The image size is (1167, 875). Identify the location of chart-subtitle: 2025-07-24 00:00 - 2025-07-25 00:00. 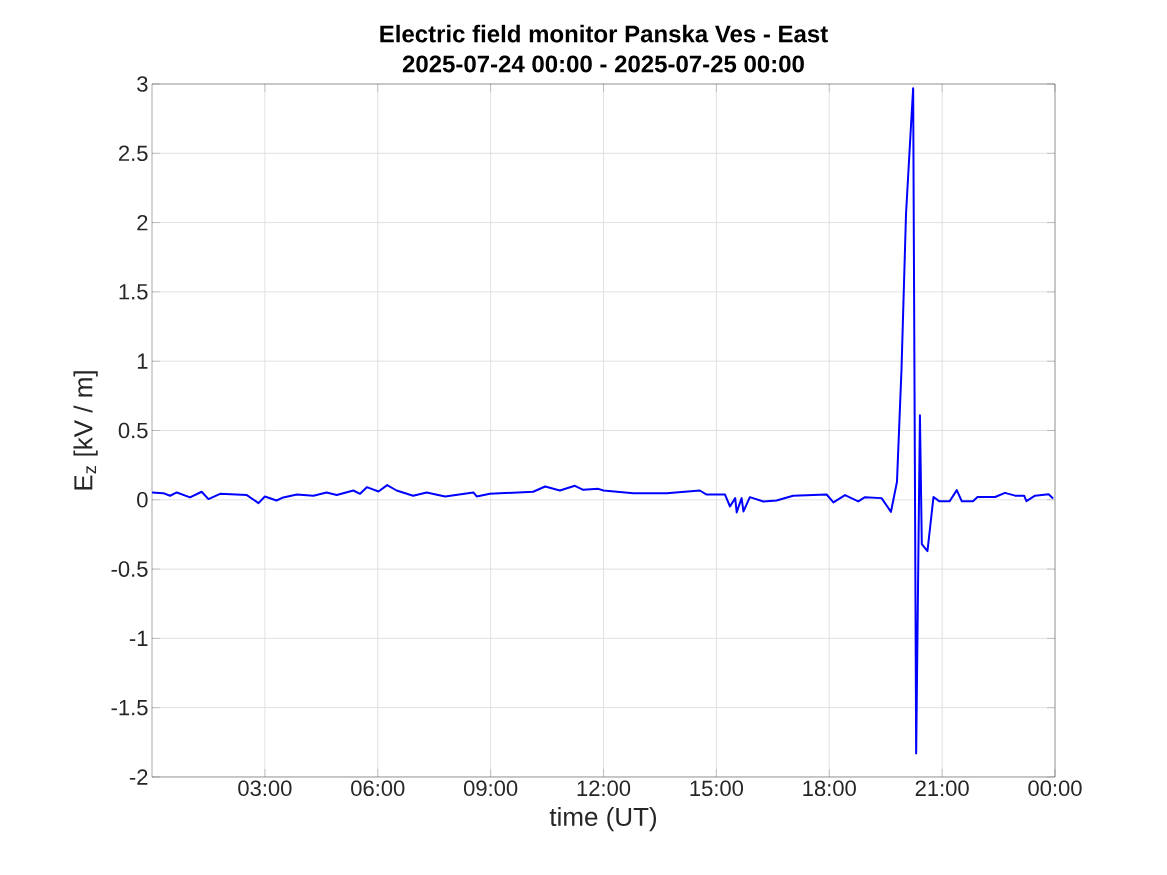
(603, 64).